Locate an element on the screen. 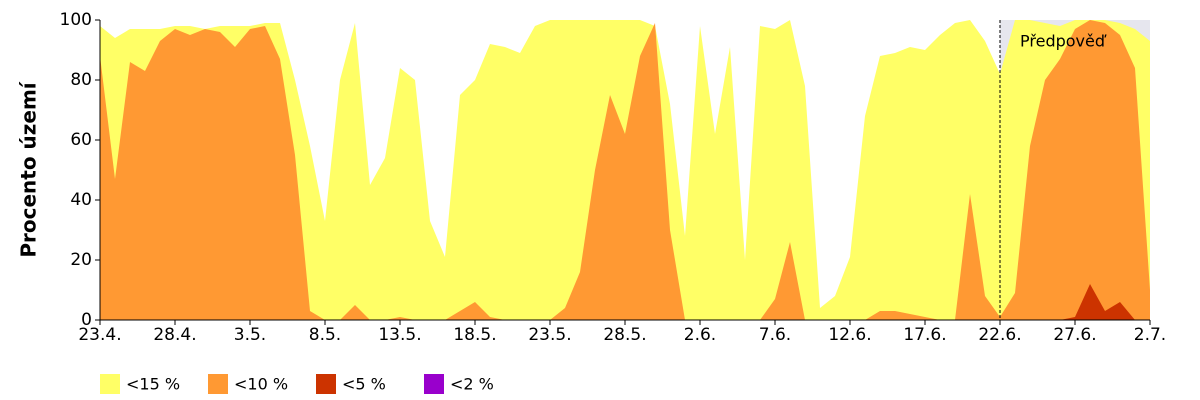 This screenshot has width=1200, height=400. legend-label: <5 % is located at coordinates (364, 384).